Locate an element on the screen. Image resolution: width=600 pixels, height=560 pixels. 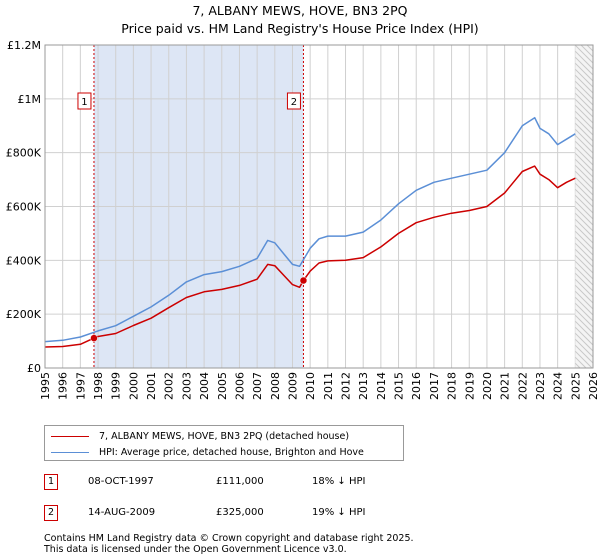
x-tick-label: 2019 is located at coordinates (469, 386).